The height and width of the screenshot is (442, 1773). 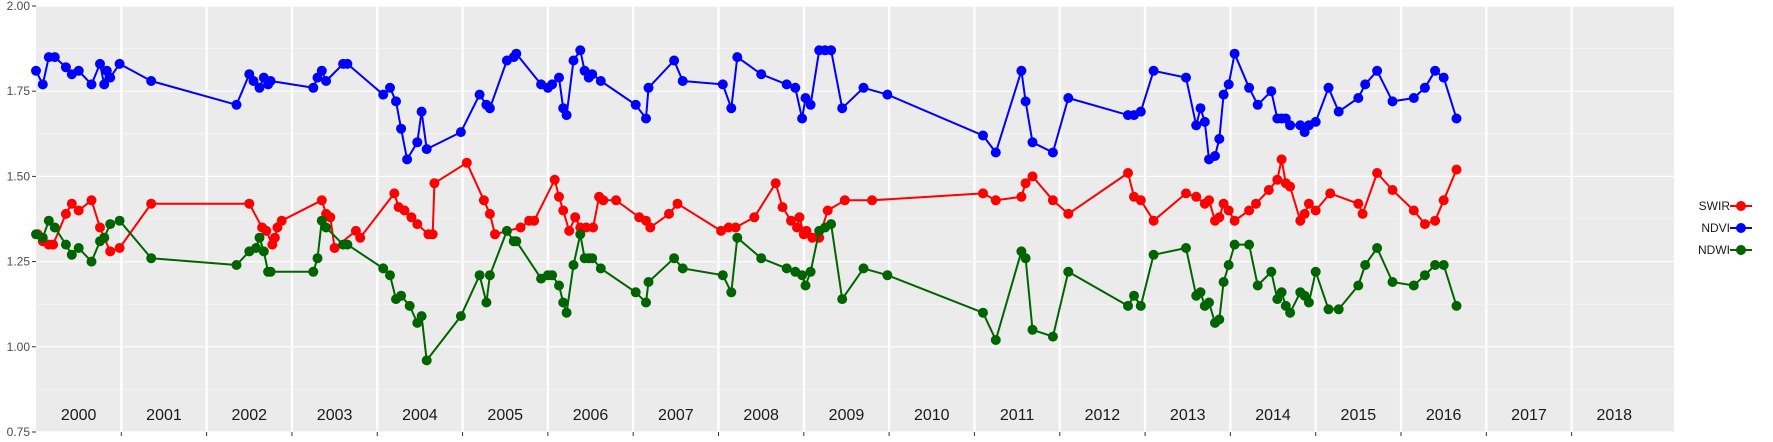 What do you see at coordinates (591, 415) in the screenshot?
I see `year-label: 2006` at bounding box center [591, 415].